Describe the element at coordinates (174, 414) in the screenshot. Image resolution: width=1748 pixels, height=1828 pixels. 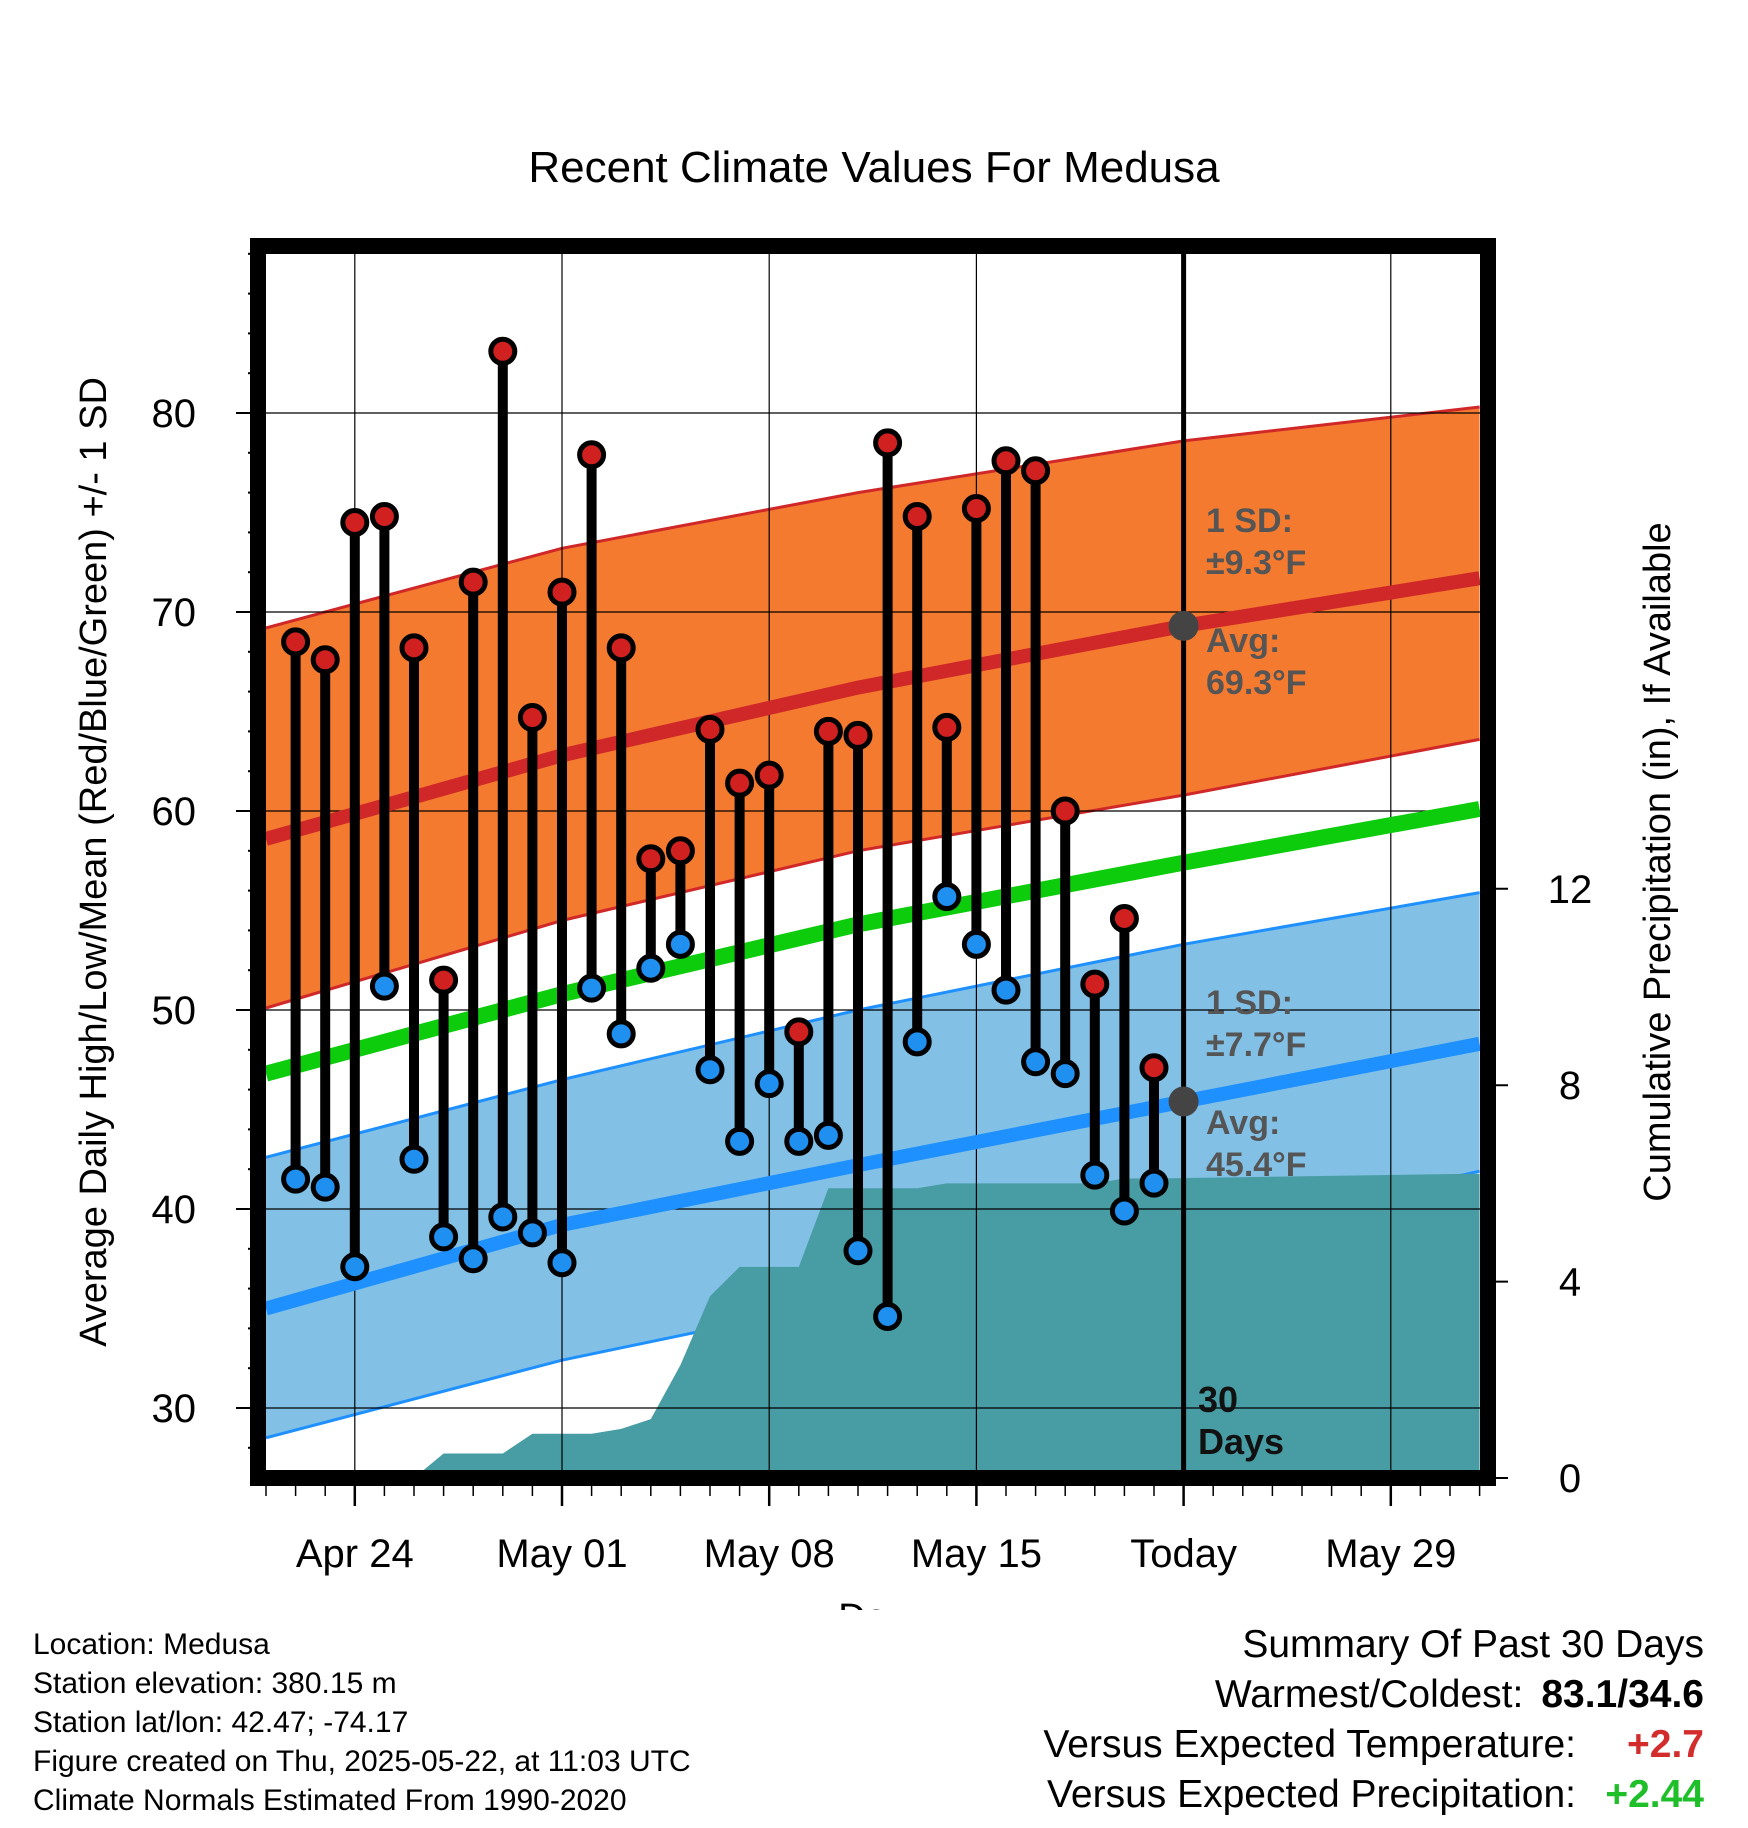
I see `y-tick-label: 80` at that location.